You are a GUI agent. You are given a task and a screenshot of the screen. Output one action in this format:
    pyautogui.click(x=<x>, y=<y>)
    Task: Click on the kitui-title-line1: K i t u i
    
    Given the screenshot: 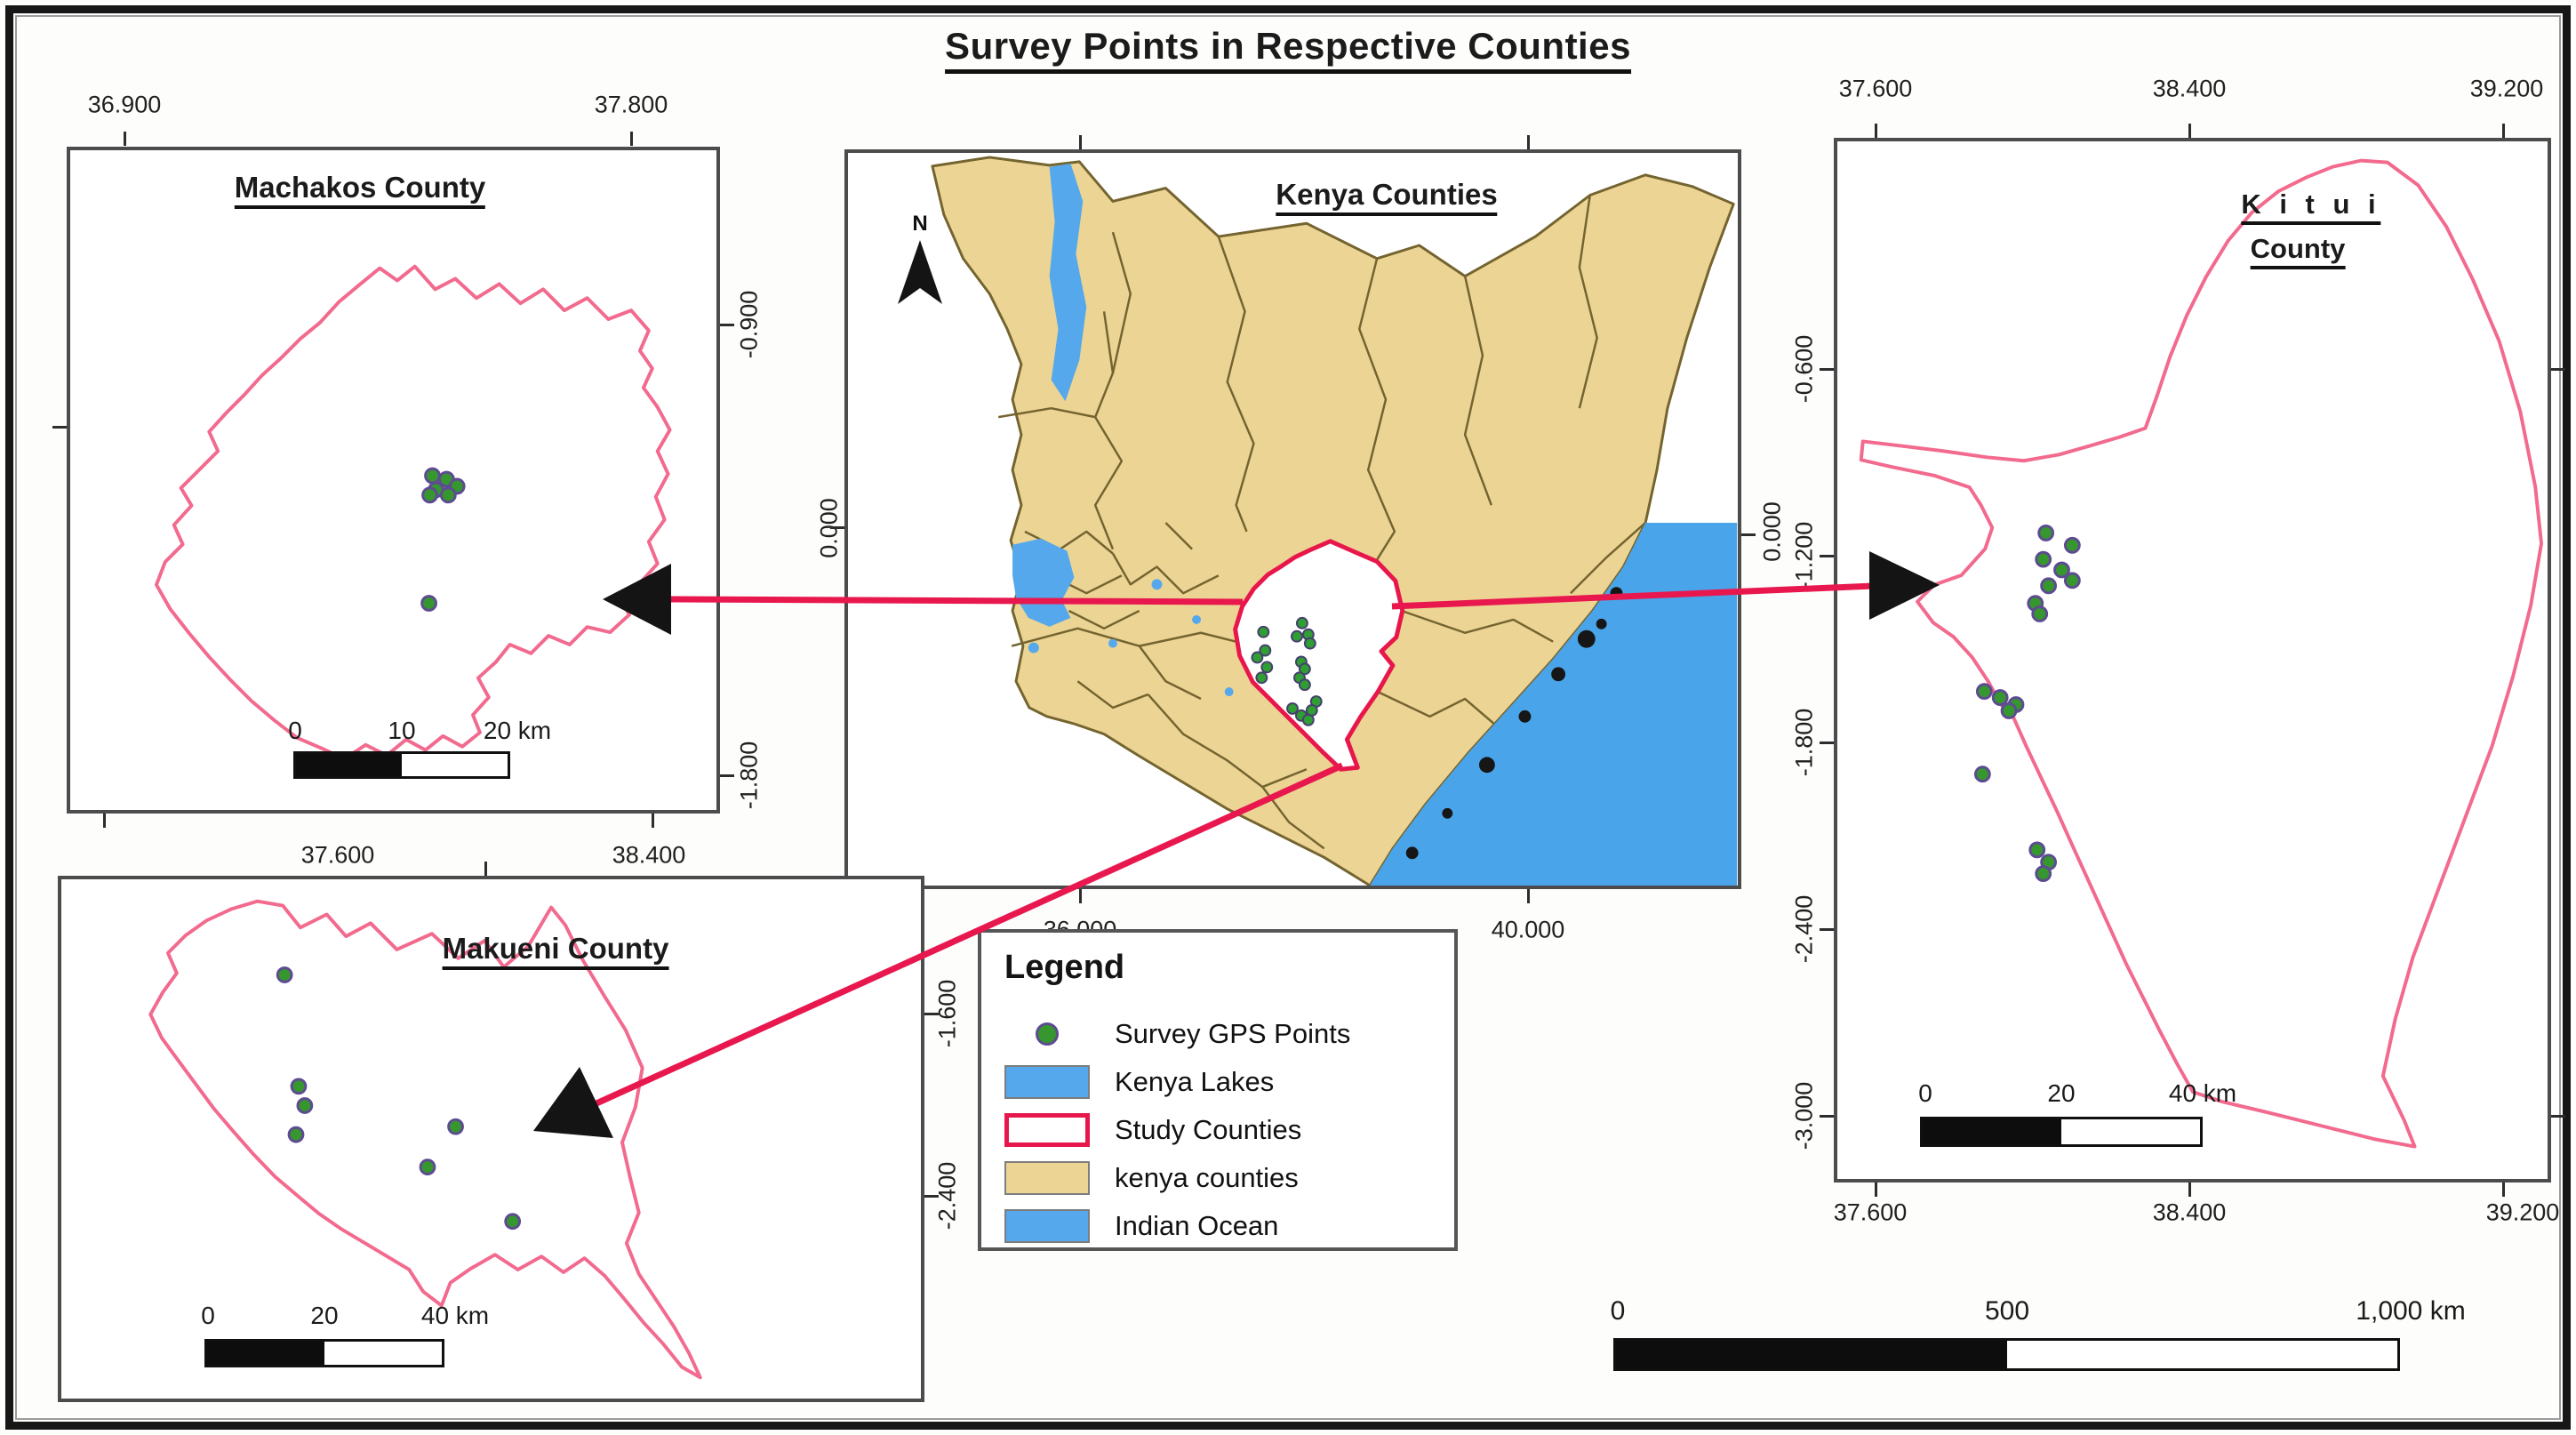 What is the action you would take?
    pyautogui.click(x=2311, y=206)
    